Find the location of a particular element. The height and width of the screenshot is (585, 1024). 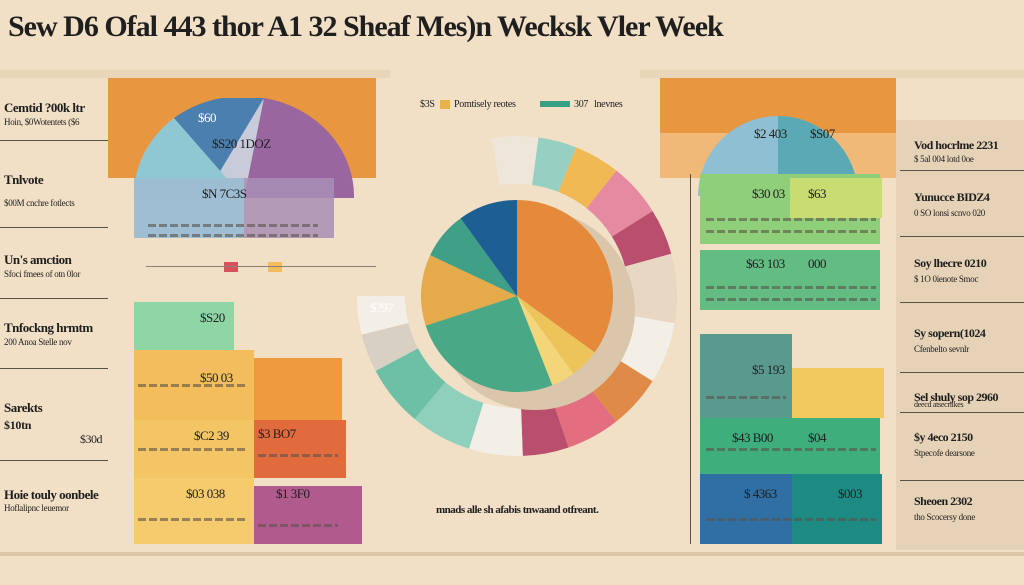

right-label-sub: 0 SO lonsi scnvo 020 is located at coordinates (950, 213).